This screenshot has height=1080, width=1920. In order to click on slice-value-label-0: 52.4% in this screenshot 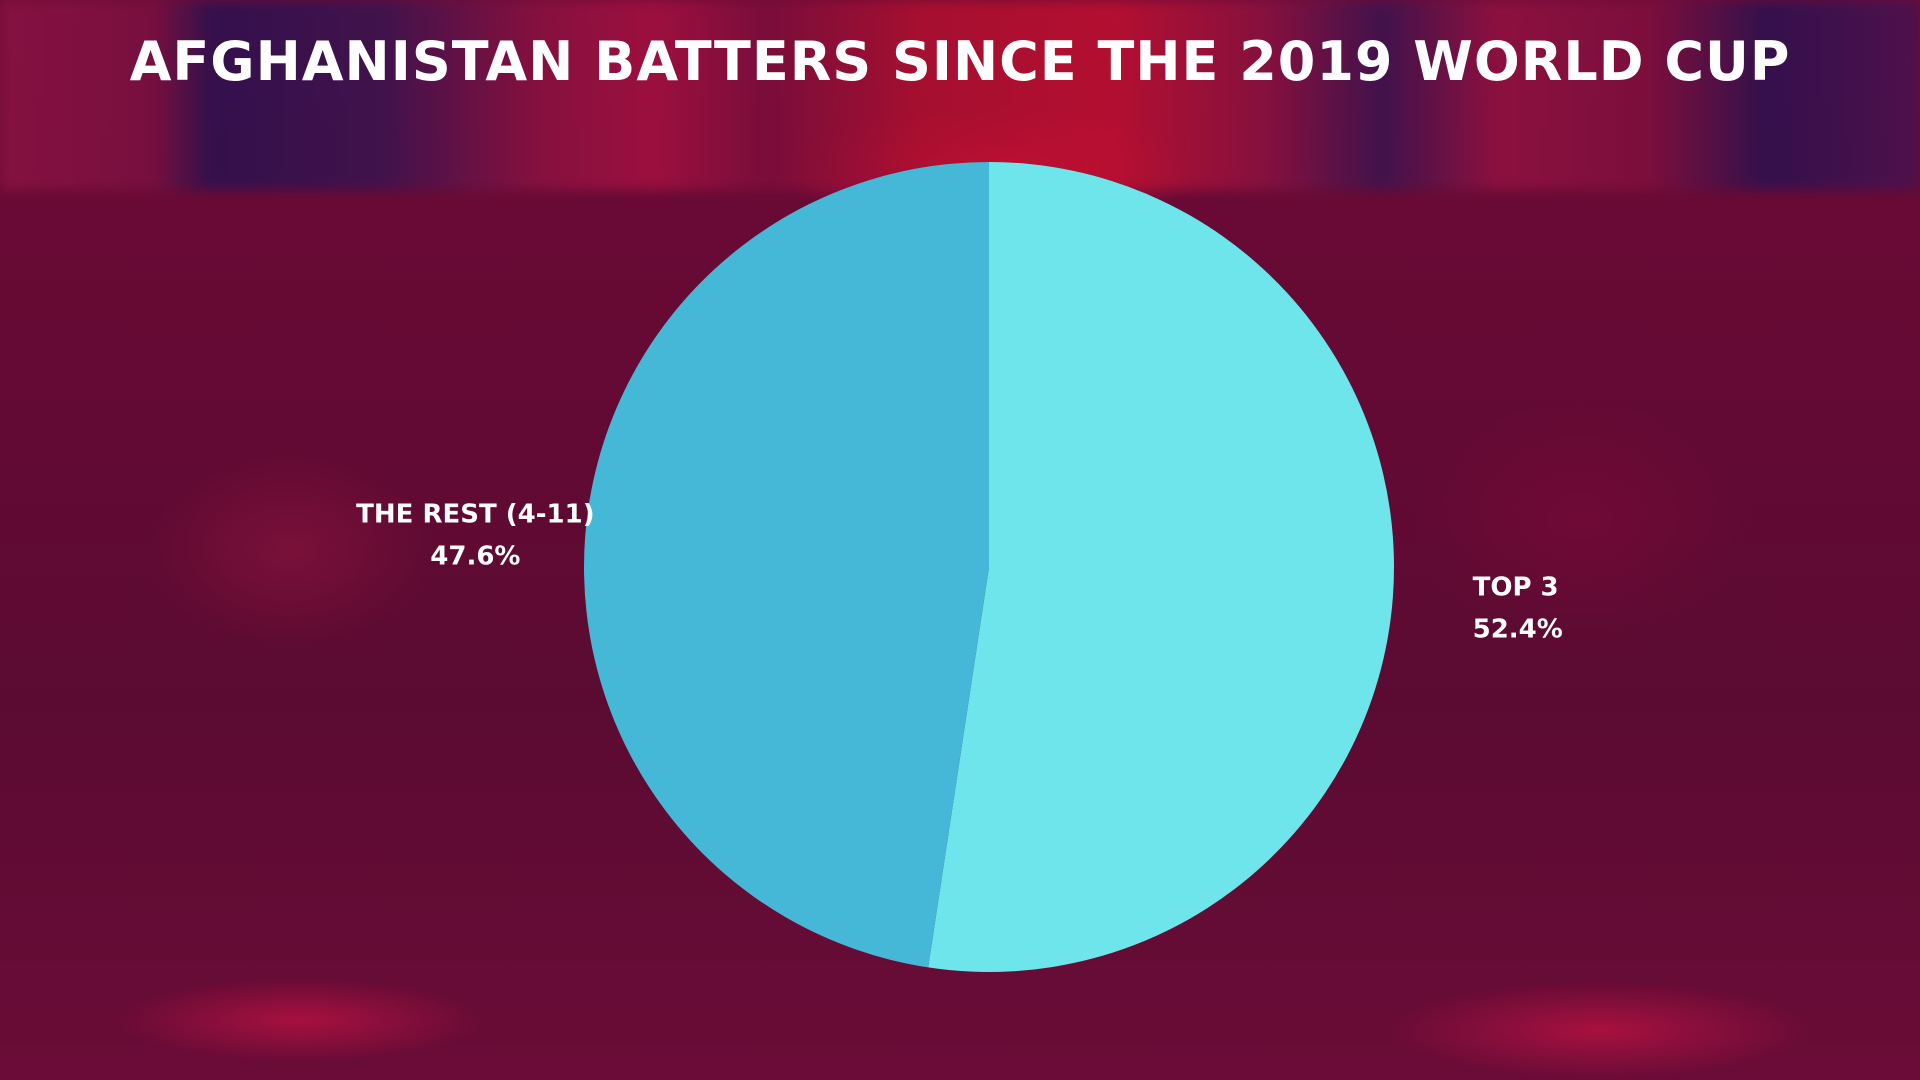, I will do `click(1518, 630)`.